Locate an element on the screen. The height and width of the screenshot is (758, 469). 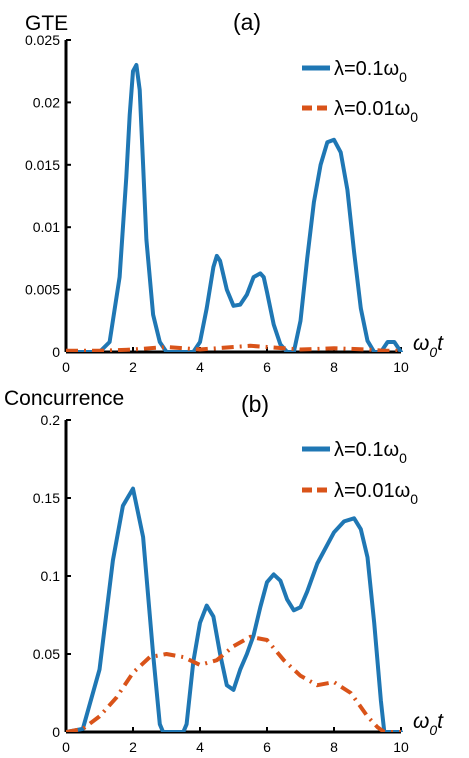
y-tick-label: 0.05 is located at coordinates (46, 654).